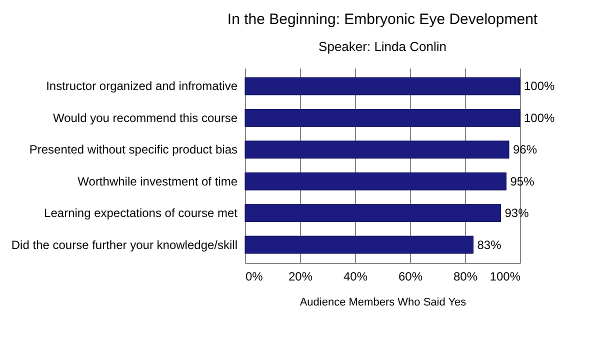 The image size is (604, 341). Describe the element at coordinates (142, 86) in the screenshot. I see `y-tick-label: Instructor organized and infromative` at that location.